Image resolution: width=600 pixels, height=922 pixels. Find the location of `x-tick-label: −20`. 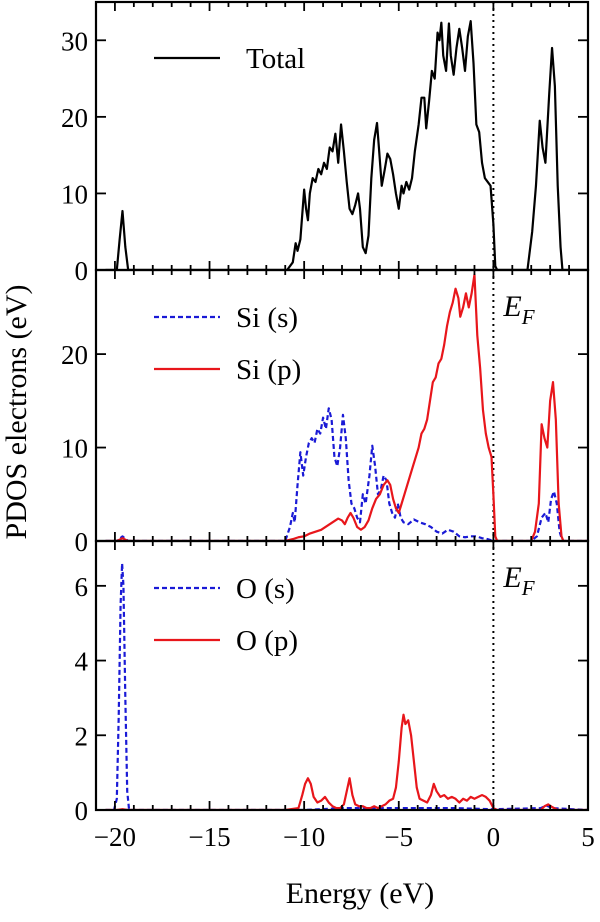

x-tick-label: −20 is located at coordinates (115, 837).